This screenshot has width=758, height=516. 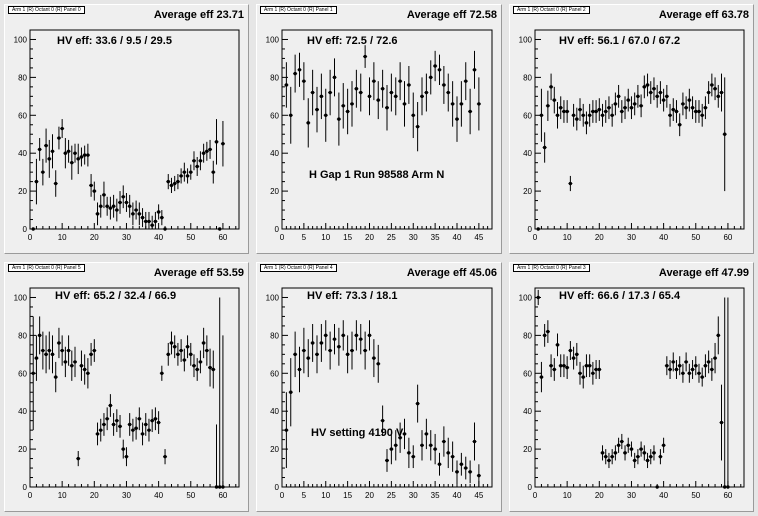 What do you see at coordinates (703, 15) in the screenshot?
I see `average-eff-label: Average eff 63.78` at bounding box center [703, 15].